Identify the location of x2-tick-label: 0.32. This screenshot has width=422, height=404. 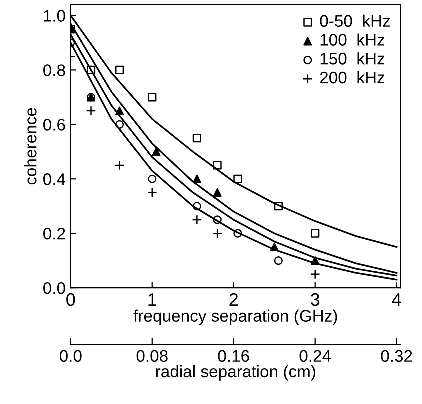
(396, 356).